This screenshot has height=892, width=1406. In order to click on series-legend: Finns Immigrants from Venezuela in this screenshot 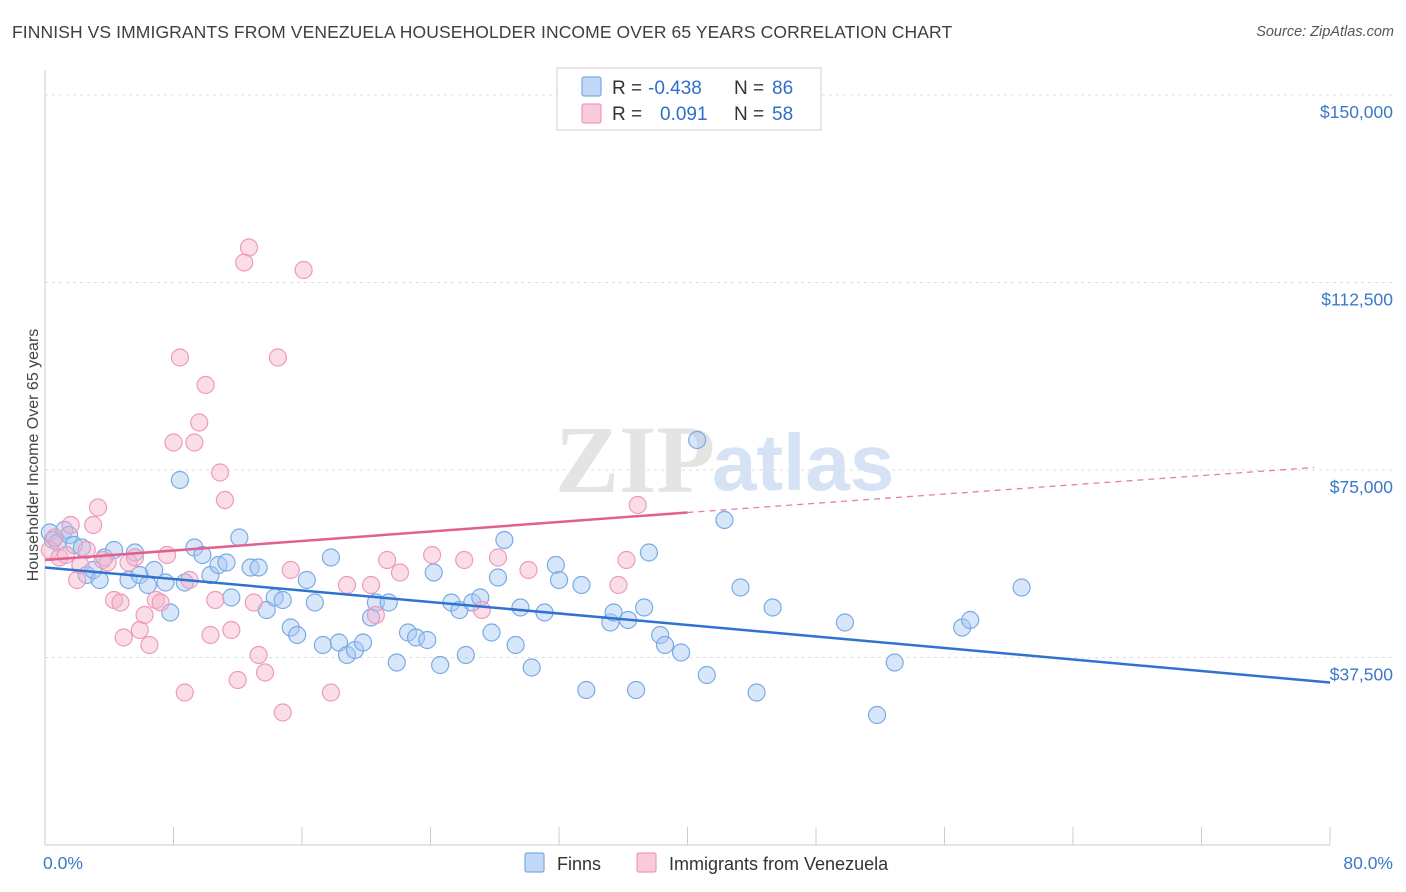, I will do `click(706, 863)`.